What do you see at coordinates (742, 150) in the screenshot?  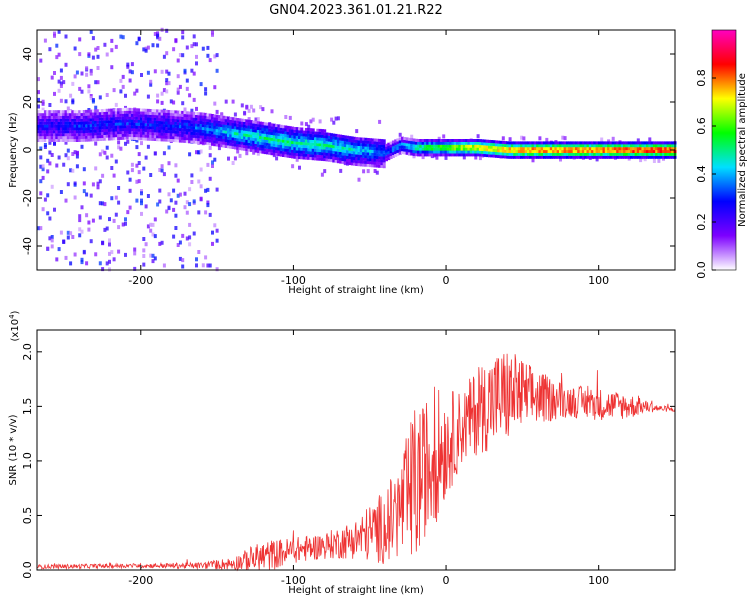 I see `colorbar-label: Normalized spectral amplitude` at bounding box center [742, 150].